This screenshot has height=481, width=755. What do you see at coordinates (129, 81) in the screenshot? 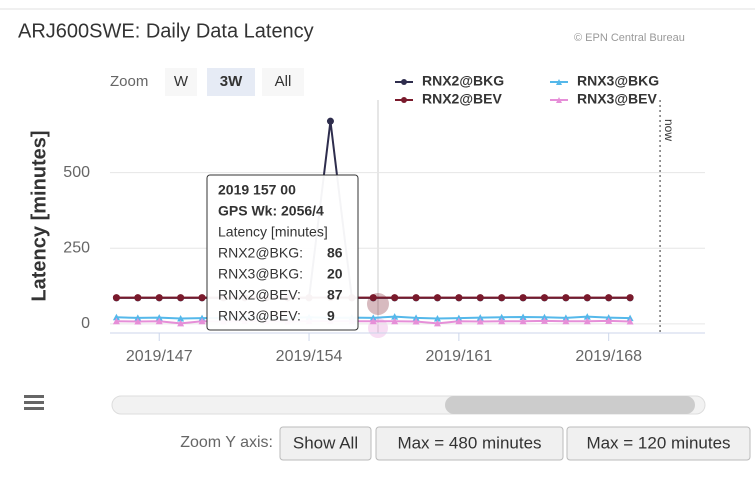
I see `zoom-label: Zoom` at bounding box center [129, 81].